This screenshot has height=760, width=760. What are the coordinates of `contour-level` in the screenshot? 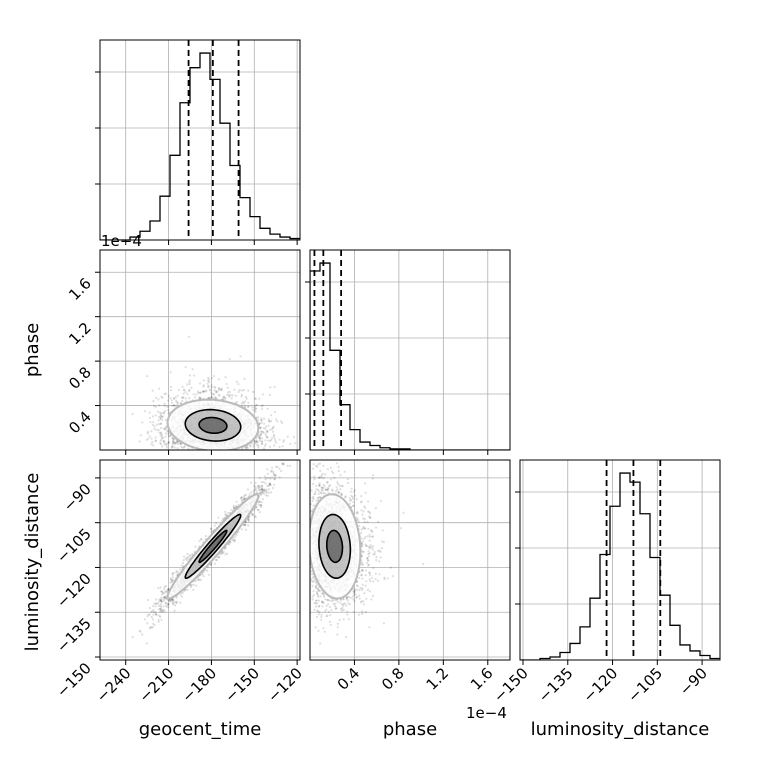 It's located at (213, 425).